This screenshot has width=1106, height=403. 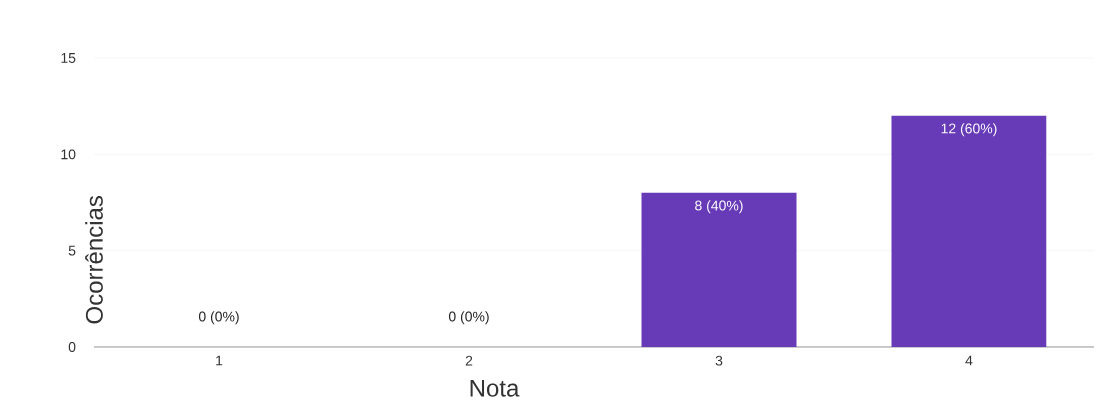 I want to click on y-tick-label: 0, so click(x=72, y=347).